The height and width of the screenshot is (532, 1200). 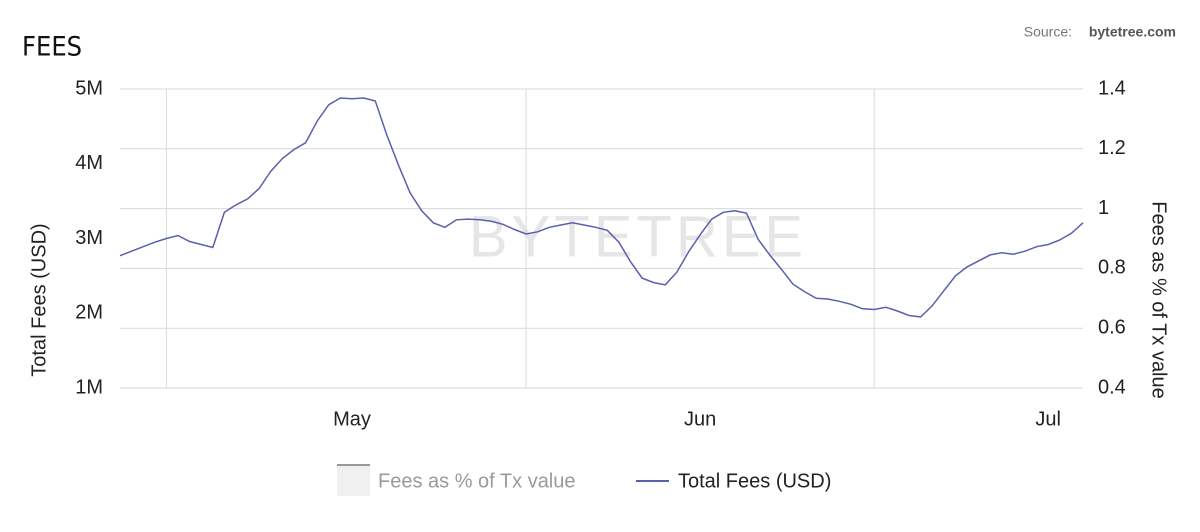 What do you see at coordinates (1112, 268) in the screenshot?
I see `y2-tick-label: 0.8` at bounding box center [1112, 268].